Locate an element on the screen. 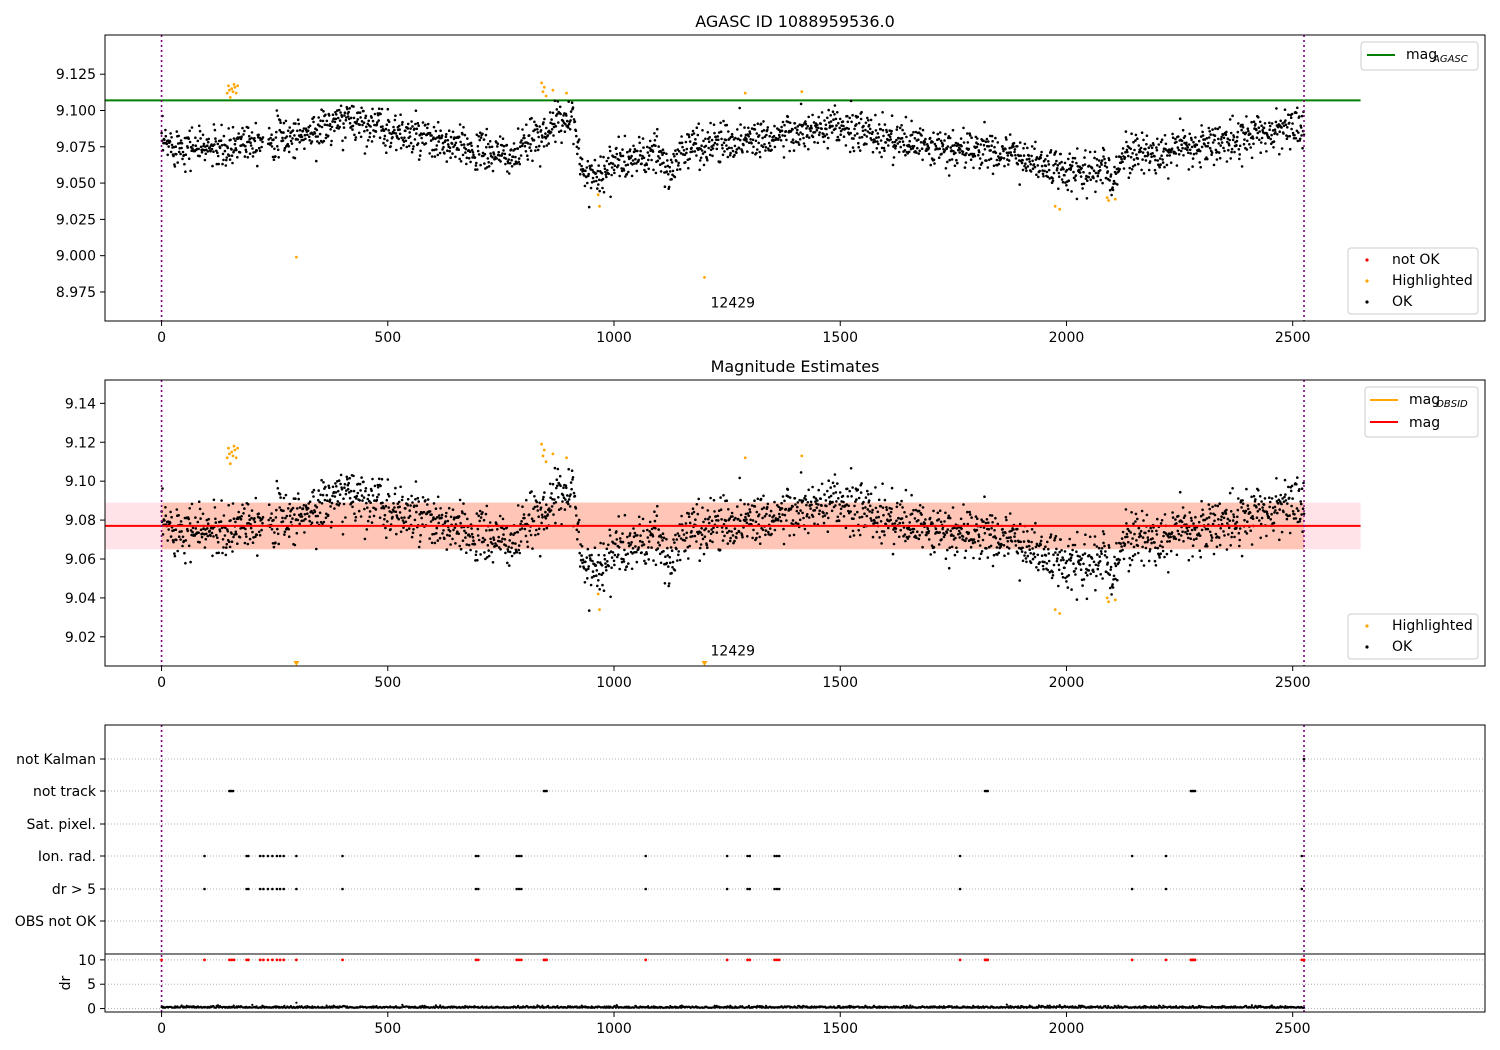  legend-status is located at coordinates (1413, 636).